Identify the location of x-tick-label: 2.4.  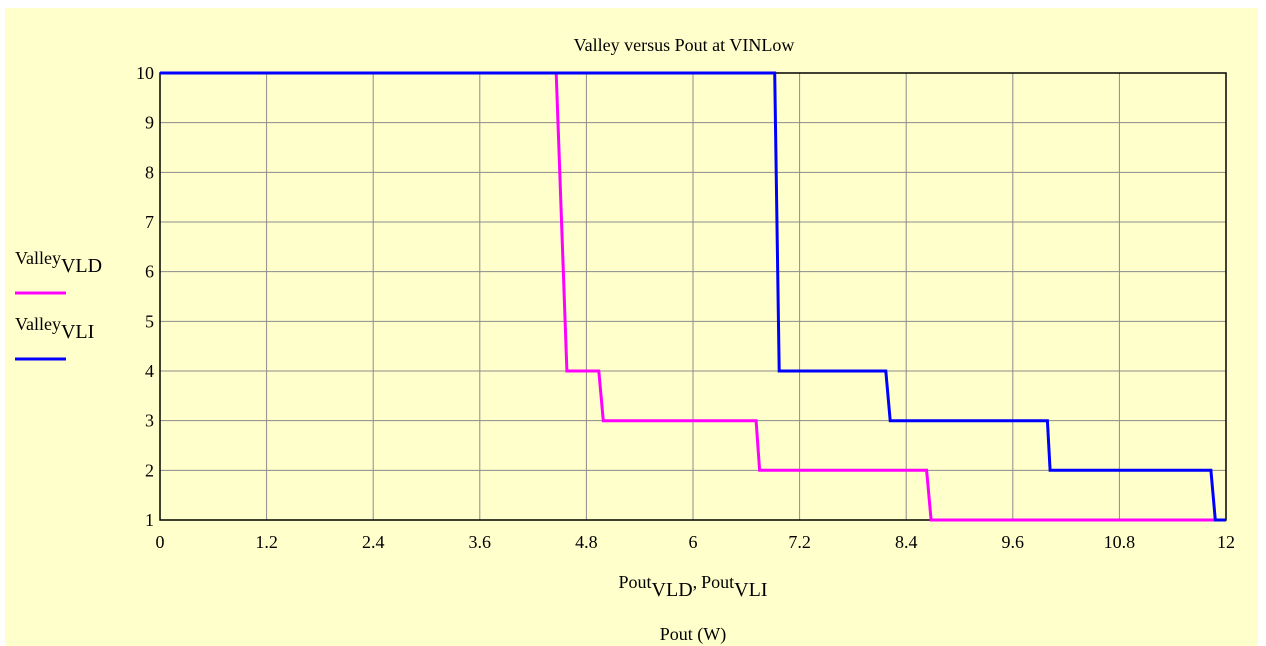
(373, 542).